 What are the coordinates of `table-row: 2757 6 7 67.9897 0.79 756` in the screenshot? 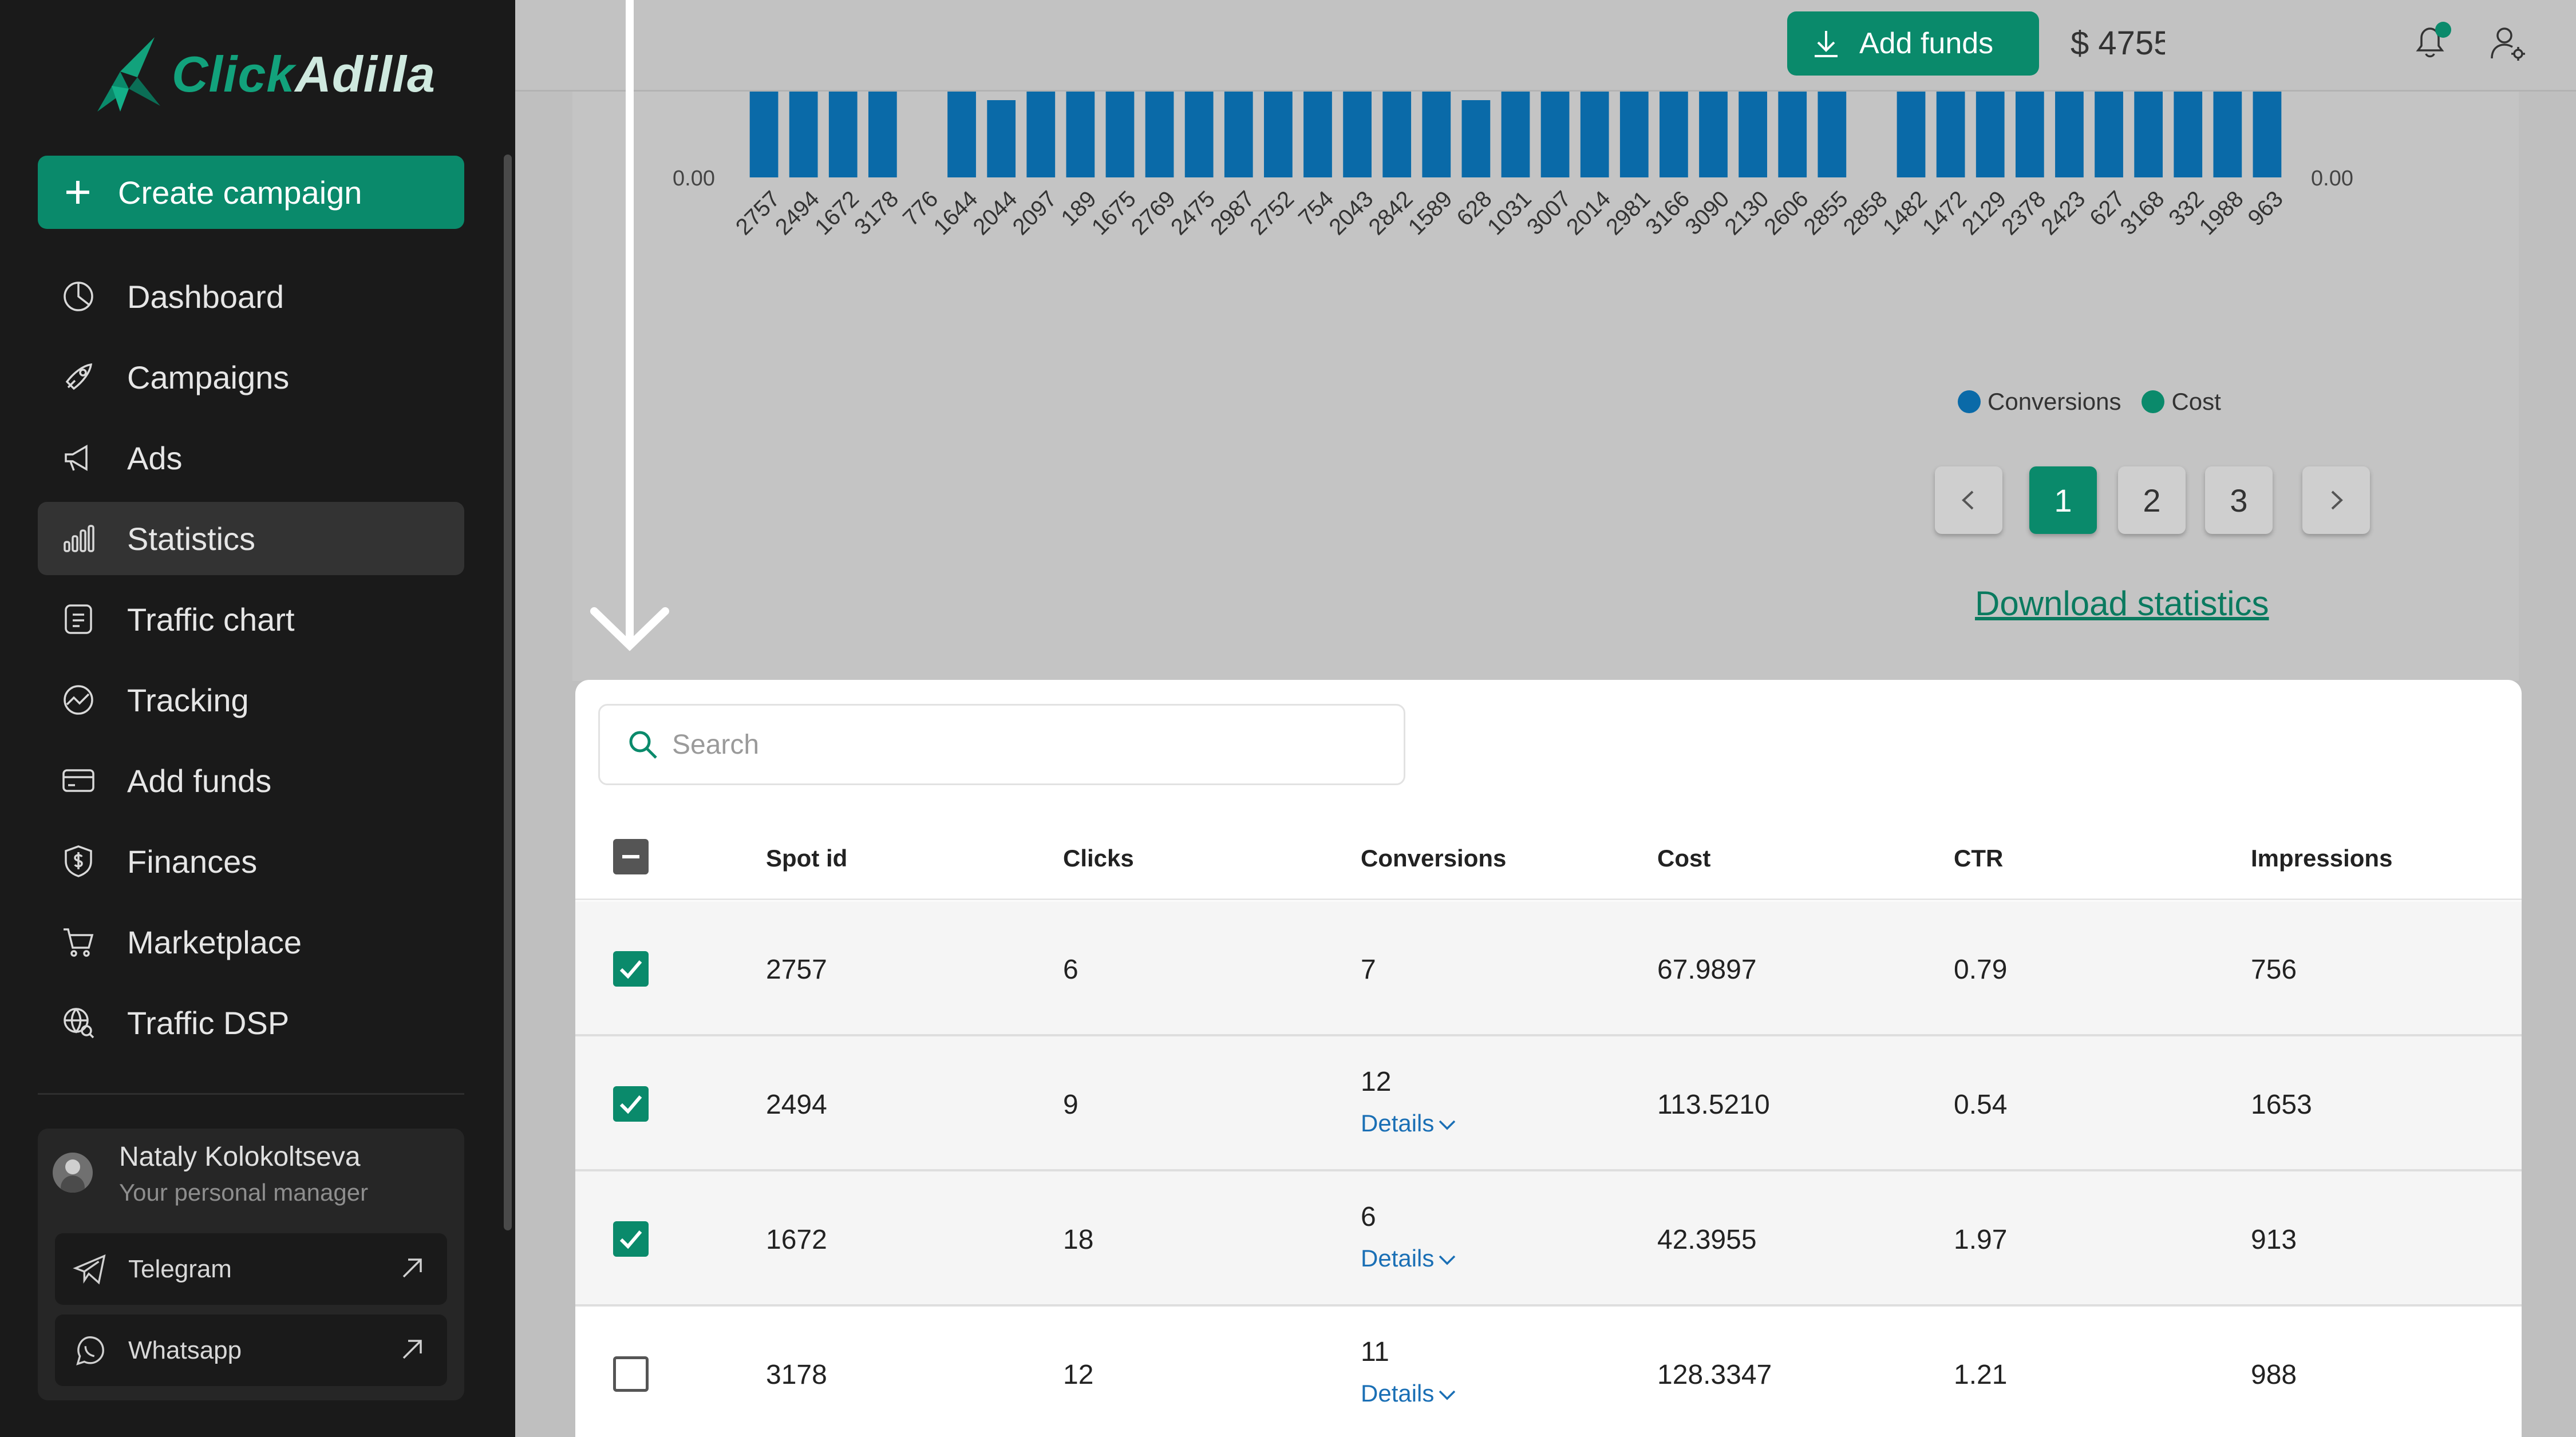 It's located at (1548, 969).